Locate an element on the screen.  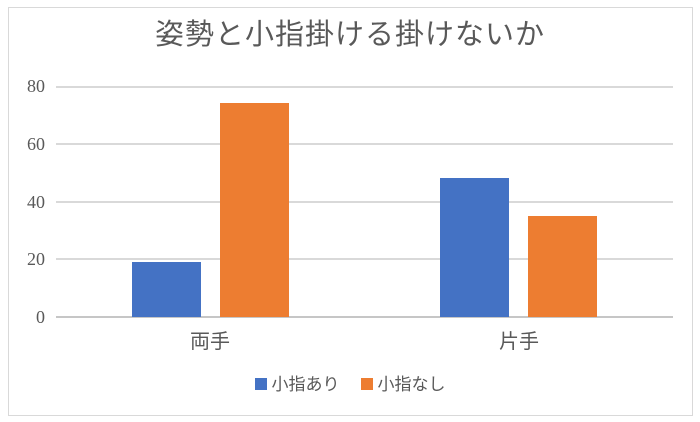
chart-title: 姿勢と小指掛ける掛けないか is located at coordinates (349, 35).